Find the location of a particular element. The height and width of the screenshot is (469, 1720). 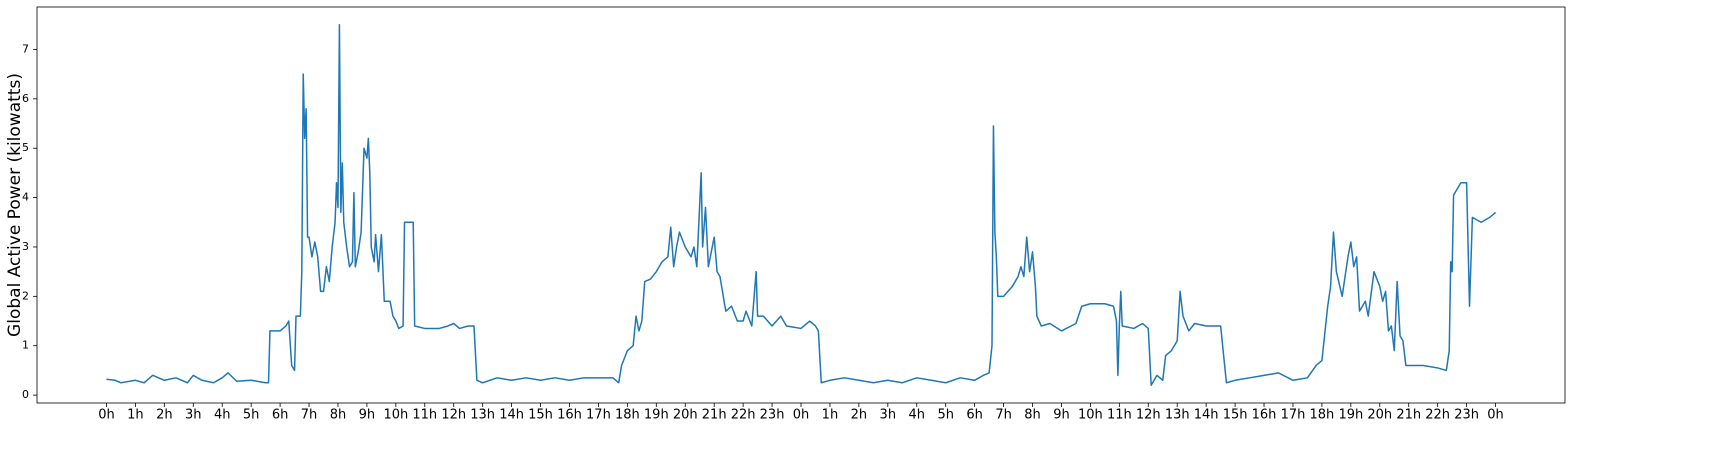

y-tick-label: 1 is located at coordinates (25, 345).